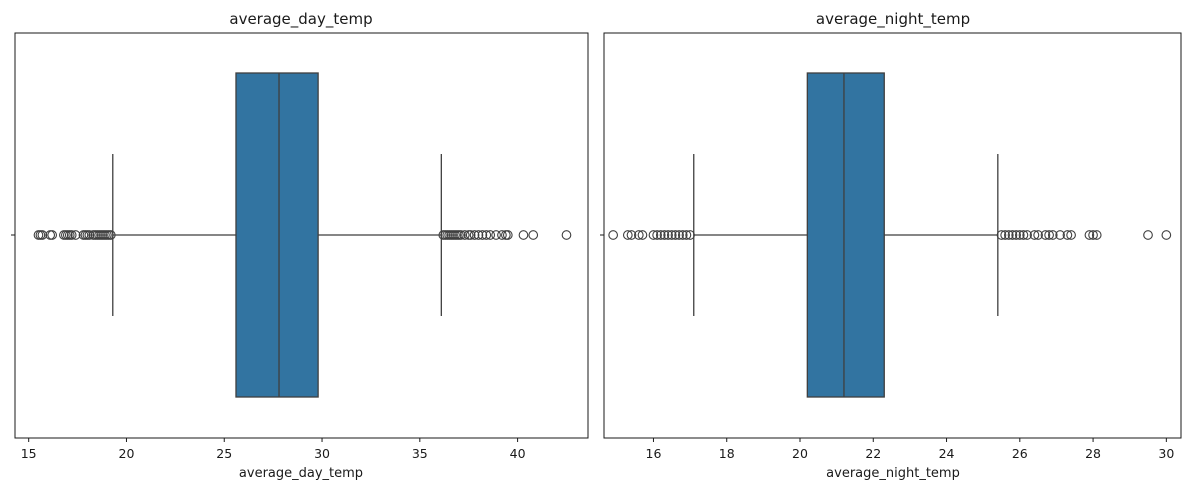 The image size is (1189, 490). I want to click on x-tick-label: 18, so click(727, 453).